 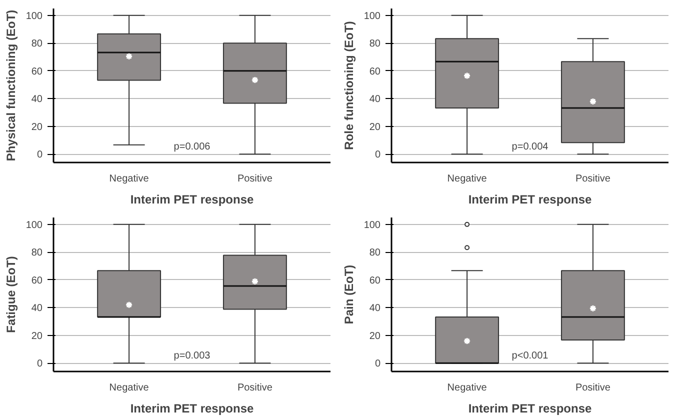 I want to click on y-axis-title: Physical functioning (EoT), so click(x=11, y=86).